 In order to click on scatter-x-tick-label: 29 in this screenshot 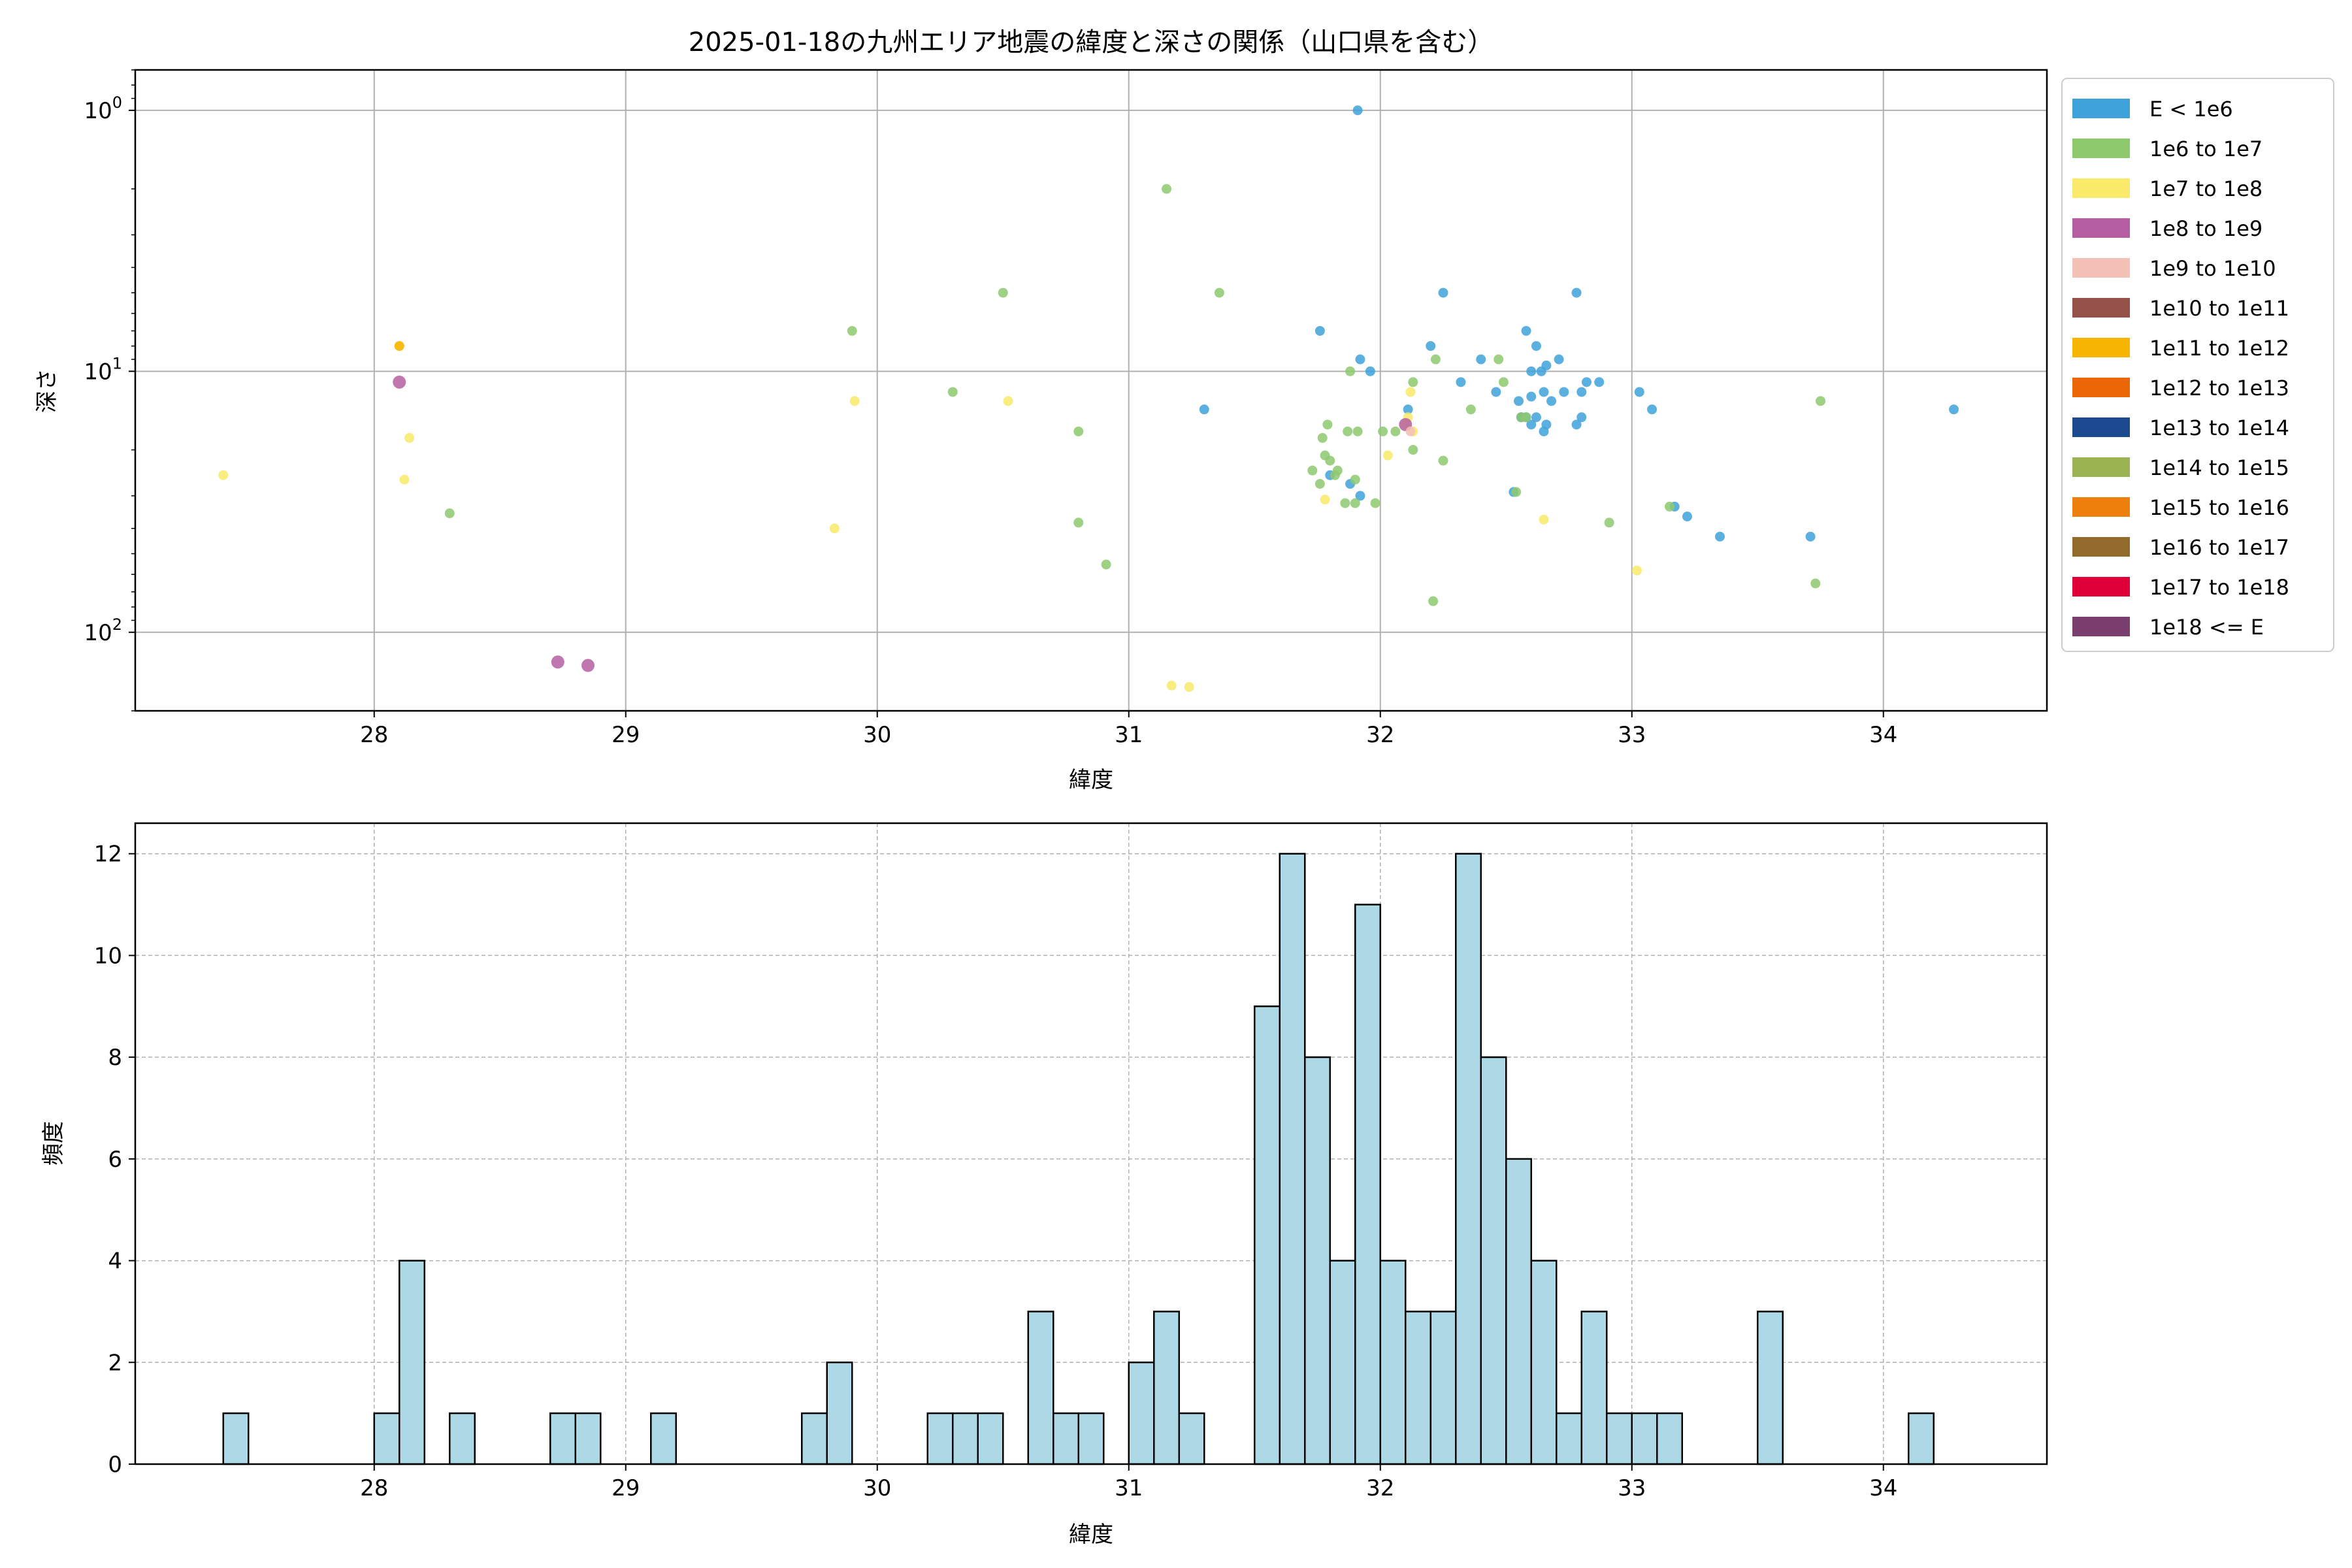, I will do `click(626, 735)`.